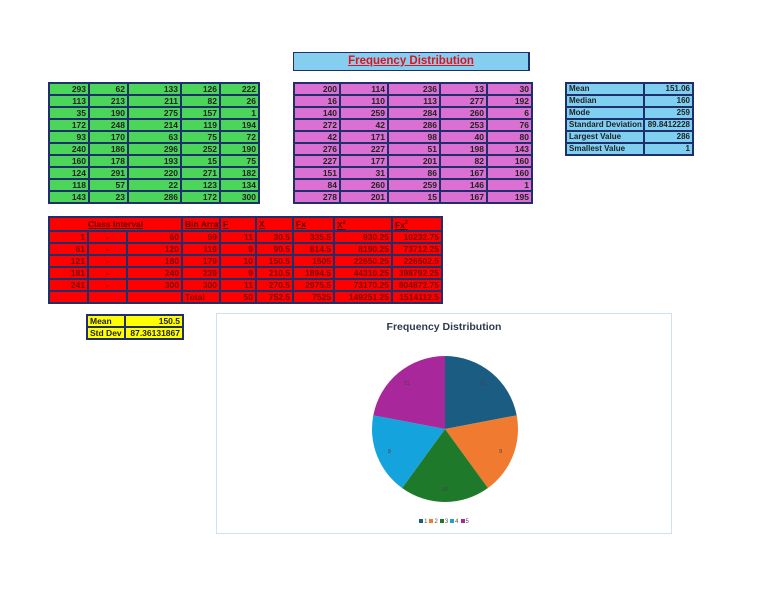 This screenshot has width=768, height=594. I want to click on green-table-cell: 35, so click(69, 113).